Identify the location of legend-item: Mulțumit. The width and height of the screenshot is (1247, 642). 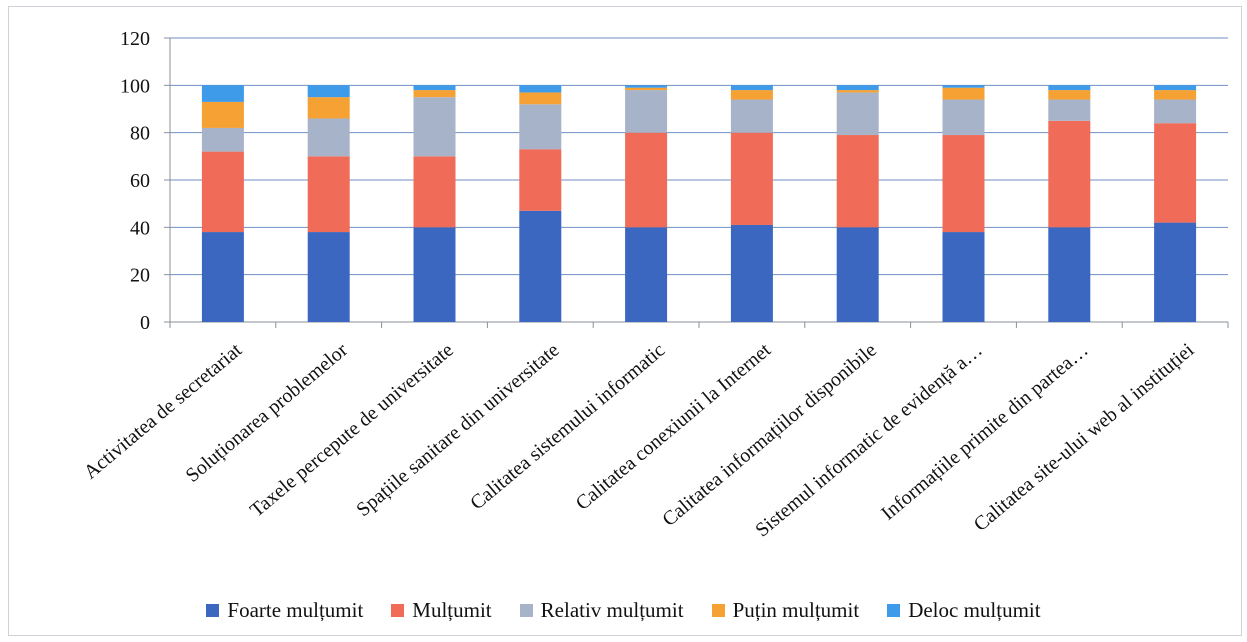
(441, 610).